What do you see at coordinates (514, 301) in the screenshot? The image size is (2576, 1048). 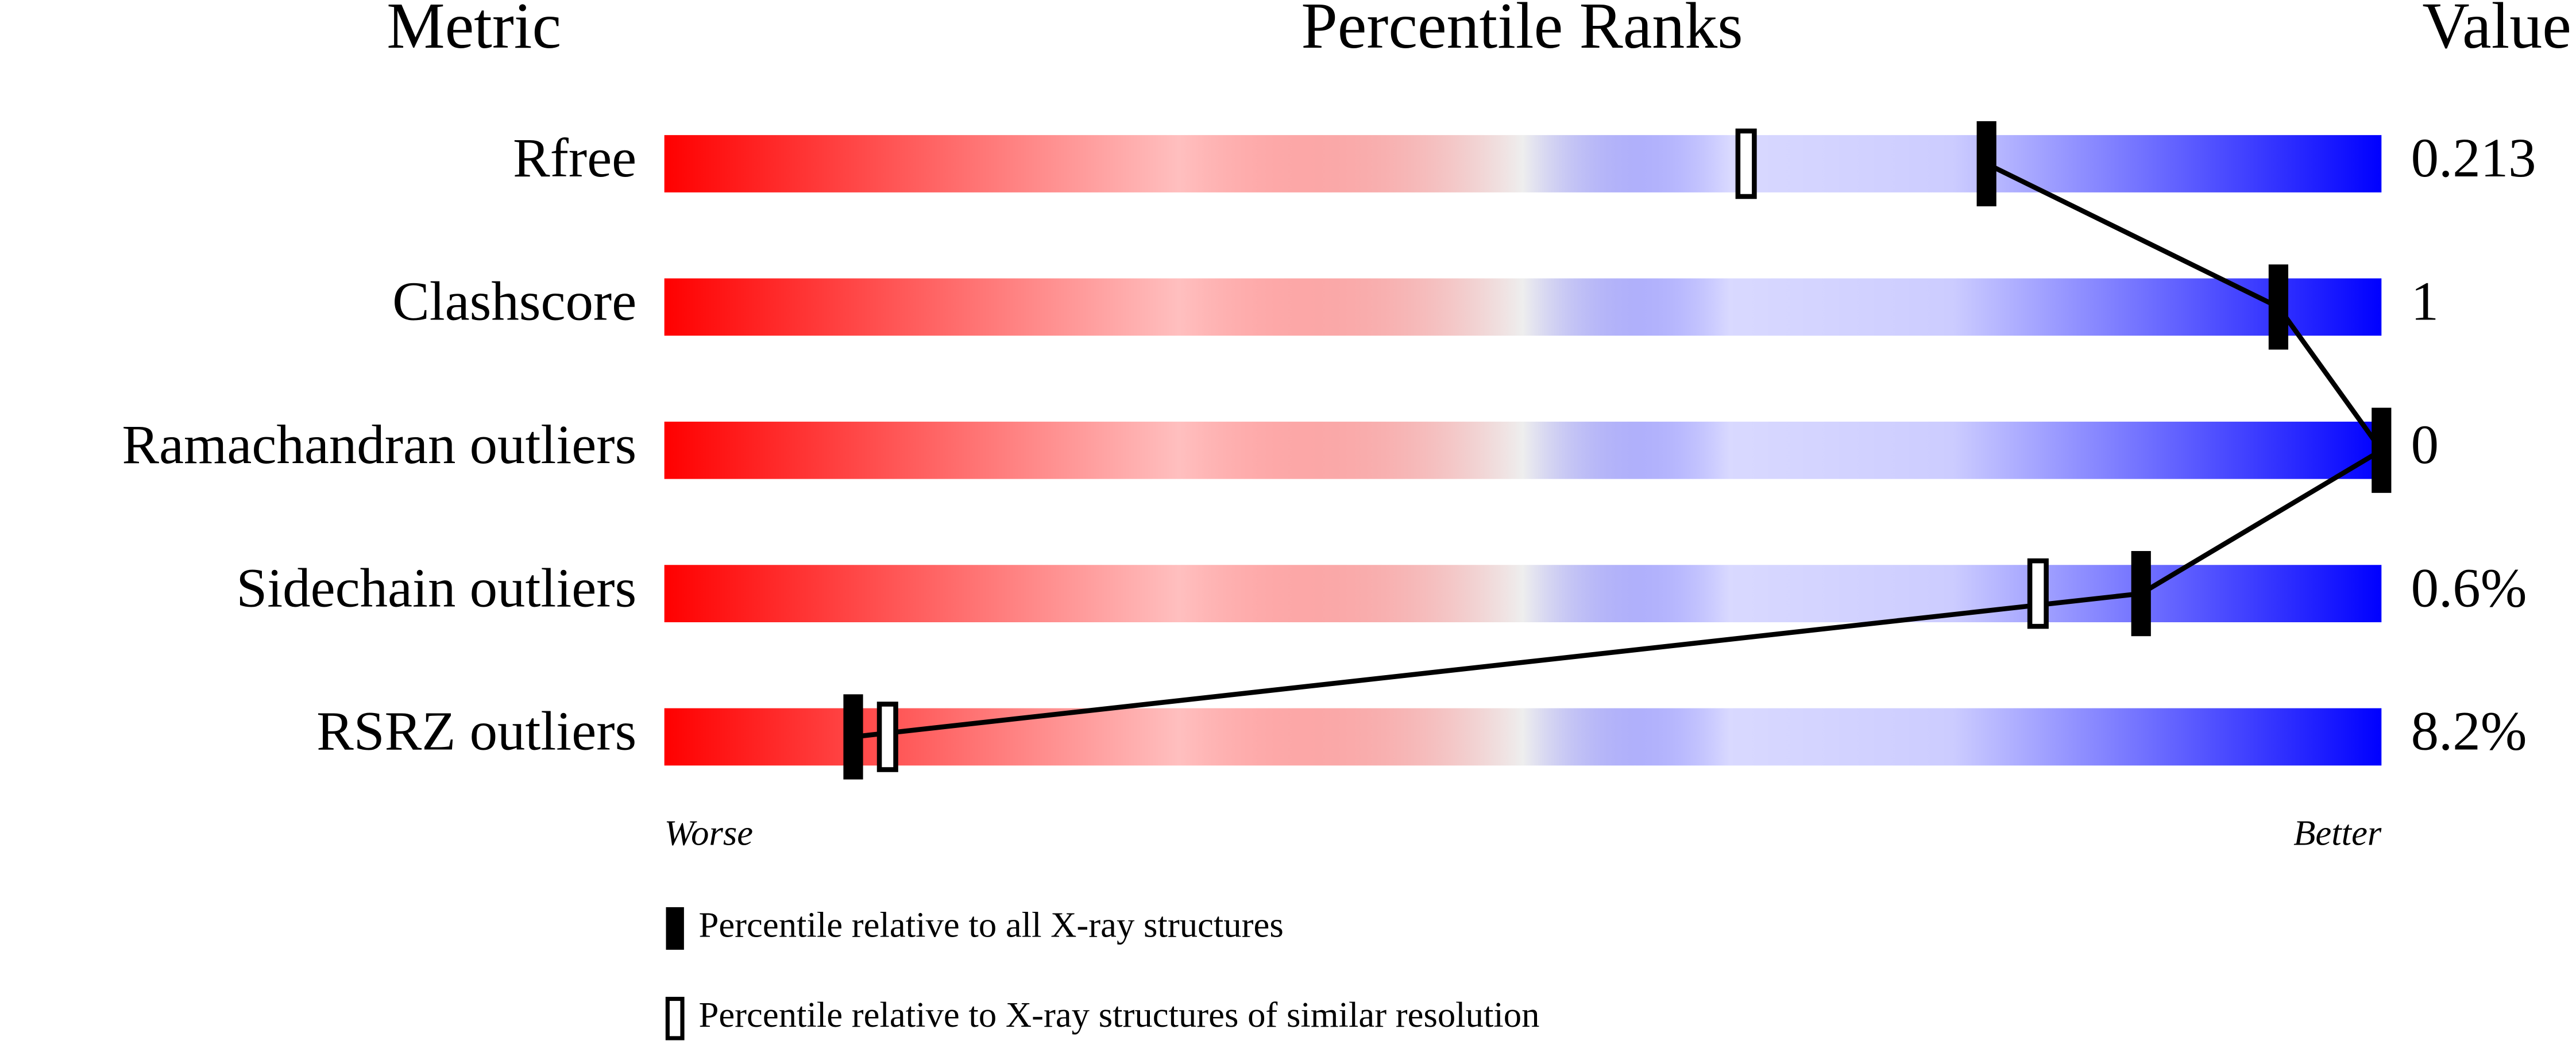 I see `metric-label: Clashscore` at bounding box center [514, 301].